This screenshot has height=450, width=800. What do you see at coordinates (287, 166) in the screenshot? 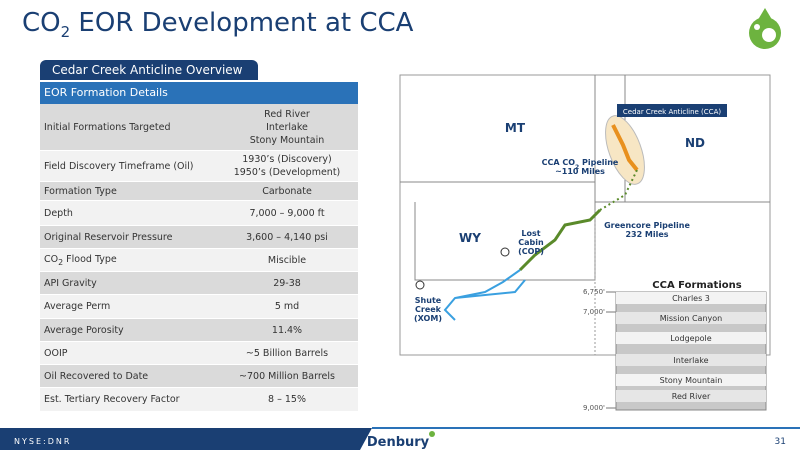
I see `row-value: 1930’s (Discovery) 1950’s (Development)` at bounding box center [287, 166].